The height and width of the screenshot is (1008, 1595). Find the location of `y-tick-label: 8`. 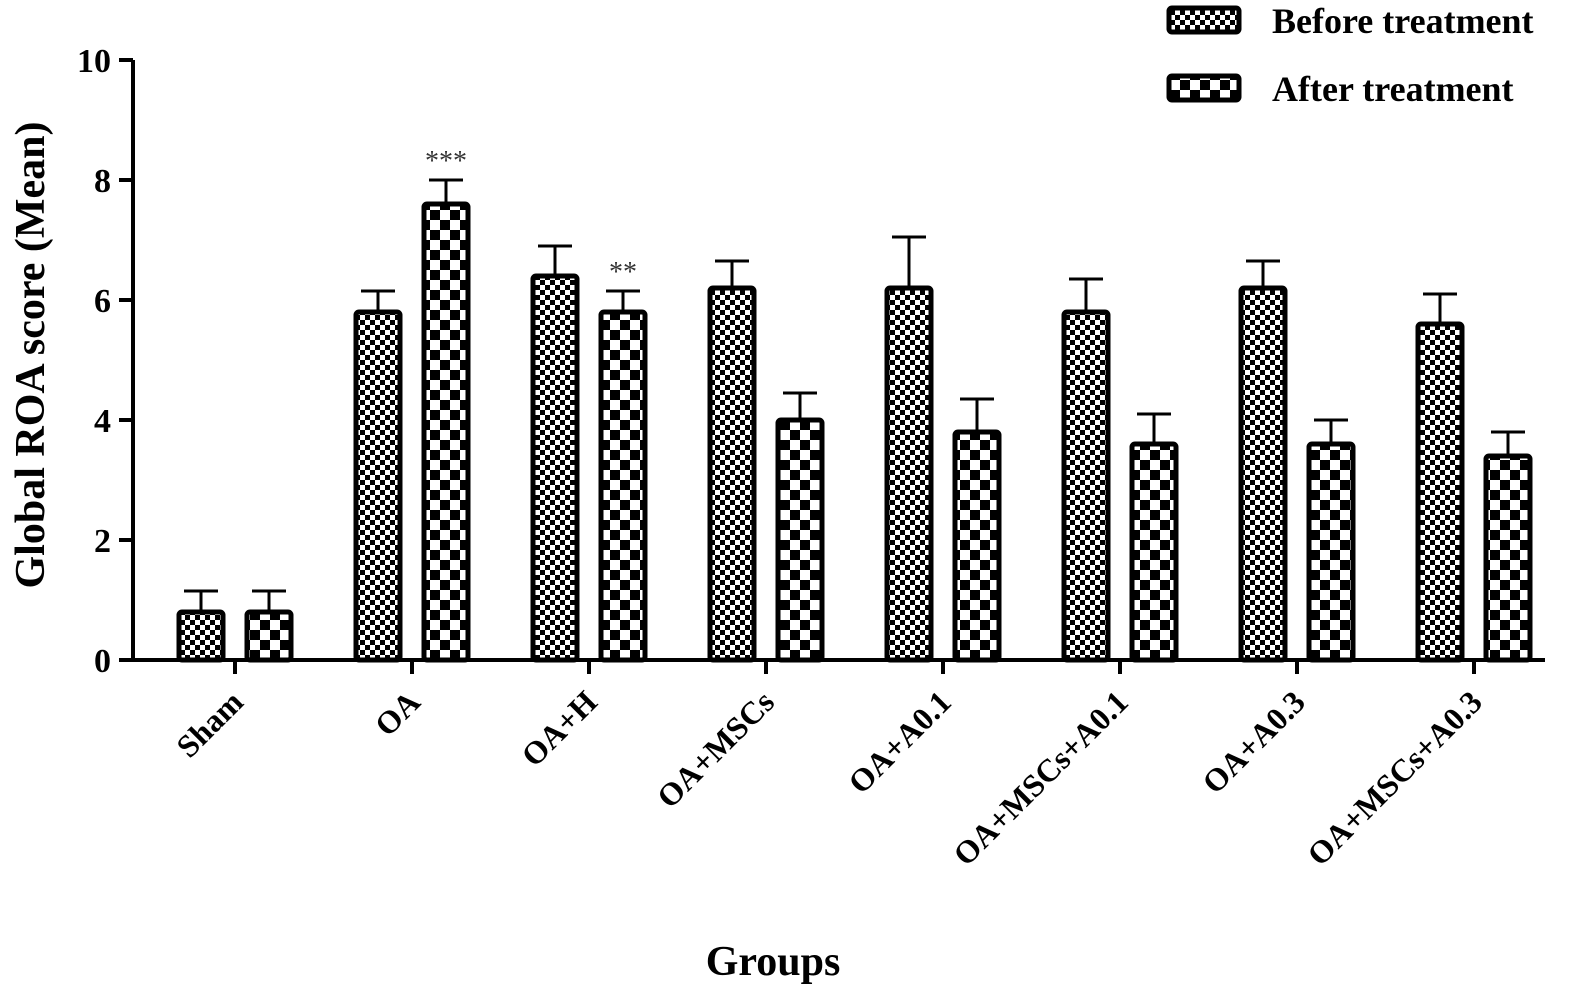

y-tick-label: 8 is located at coordinates (102, 181).